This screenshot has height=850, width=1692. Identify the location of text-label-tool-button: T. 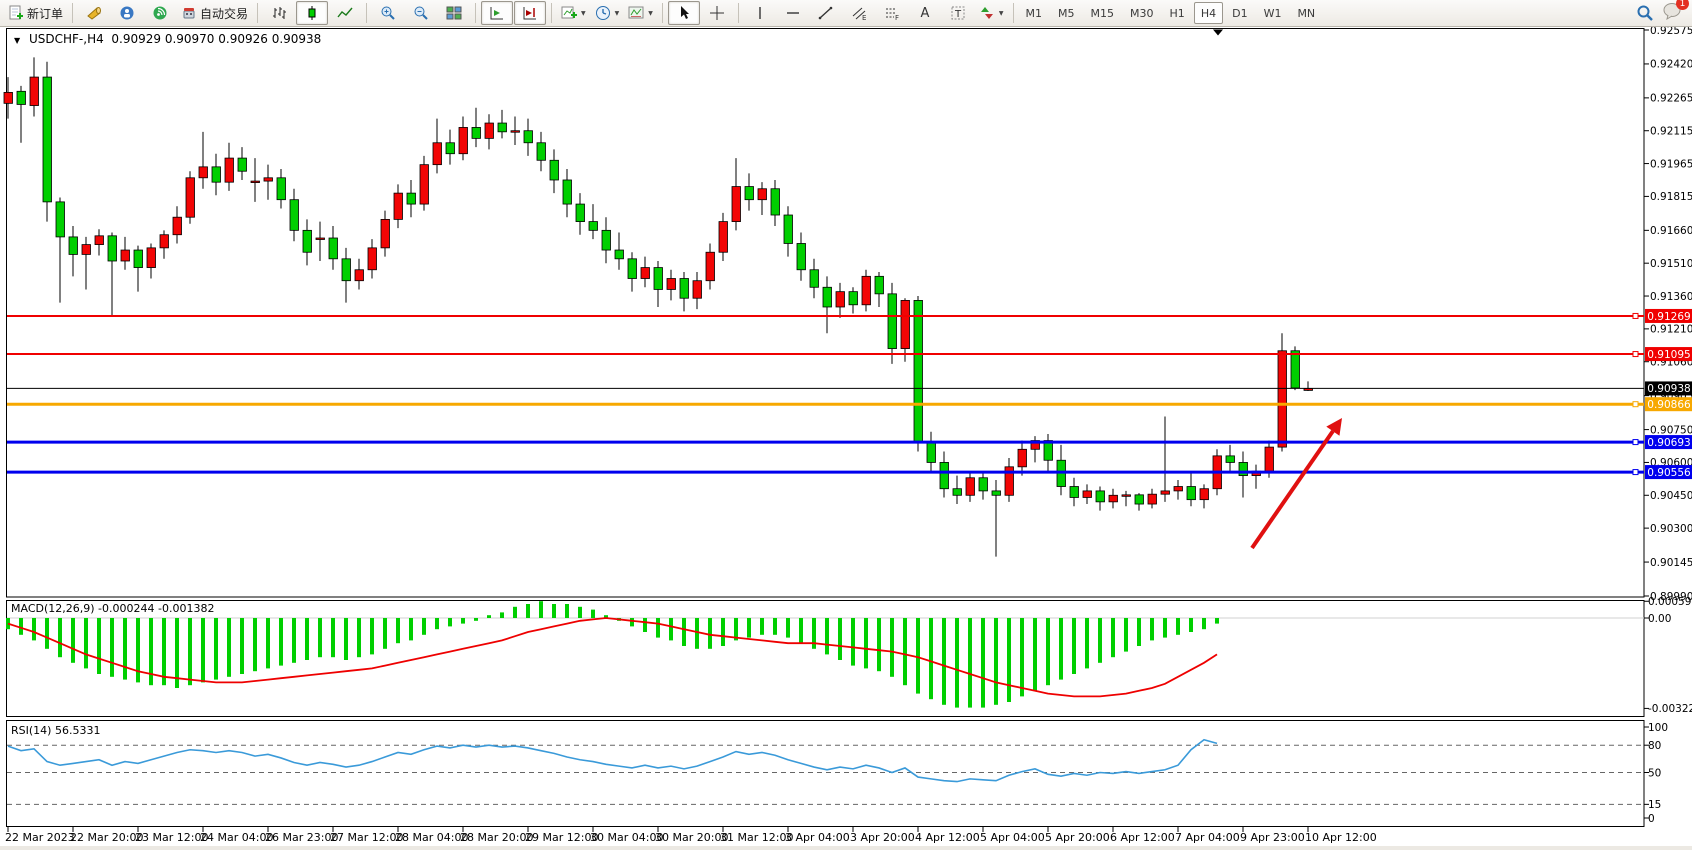
(958, 13).